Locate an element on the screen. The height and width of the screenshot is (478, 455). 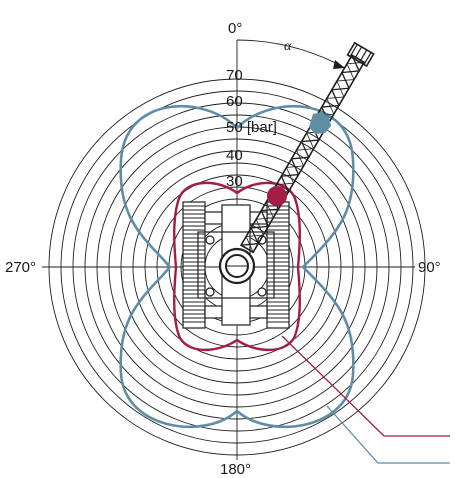
inner-pressure-curve is located at coordinates (237, 266).